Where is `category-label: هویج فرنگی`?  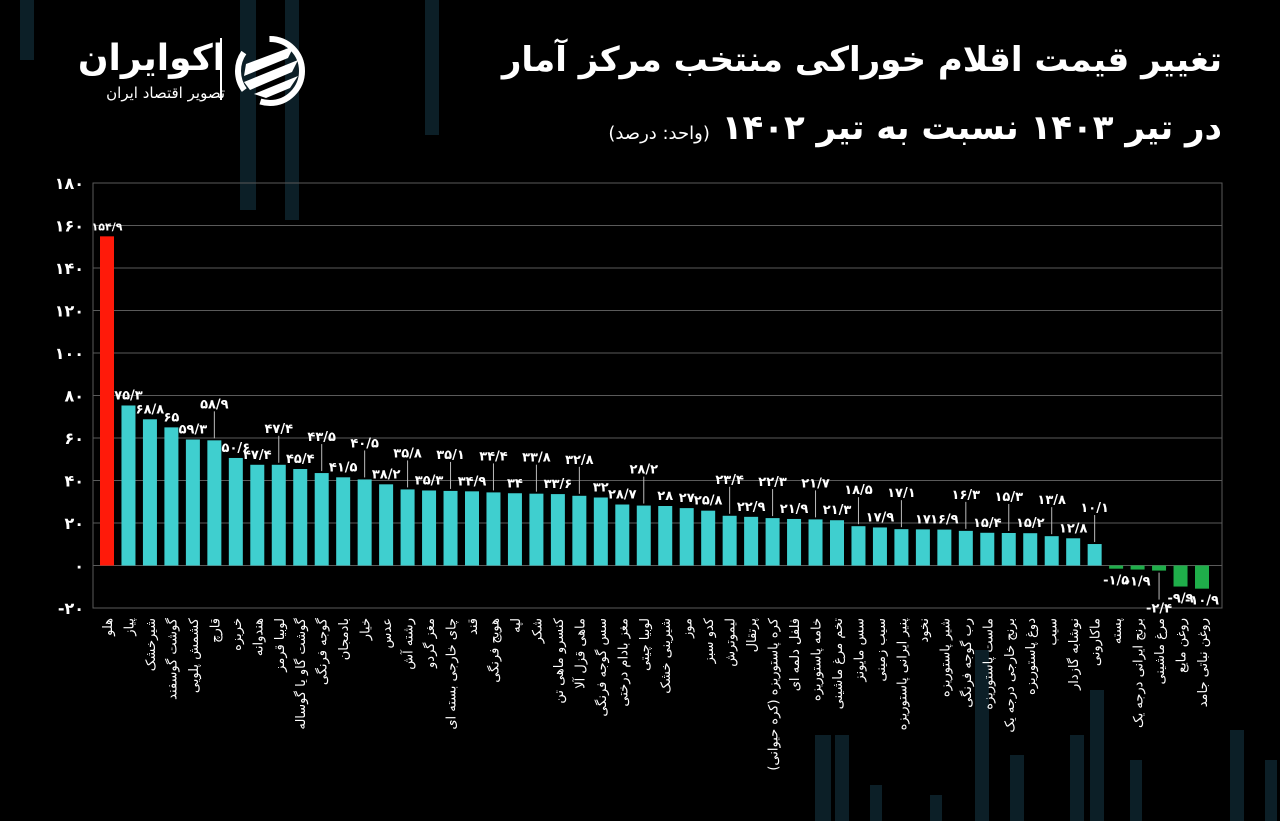 category-label: هویج فرنگی is located at coordinates (494, 650).